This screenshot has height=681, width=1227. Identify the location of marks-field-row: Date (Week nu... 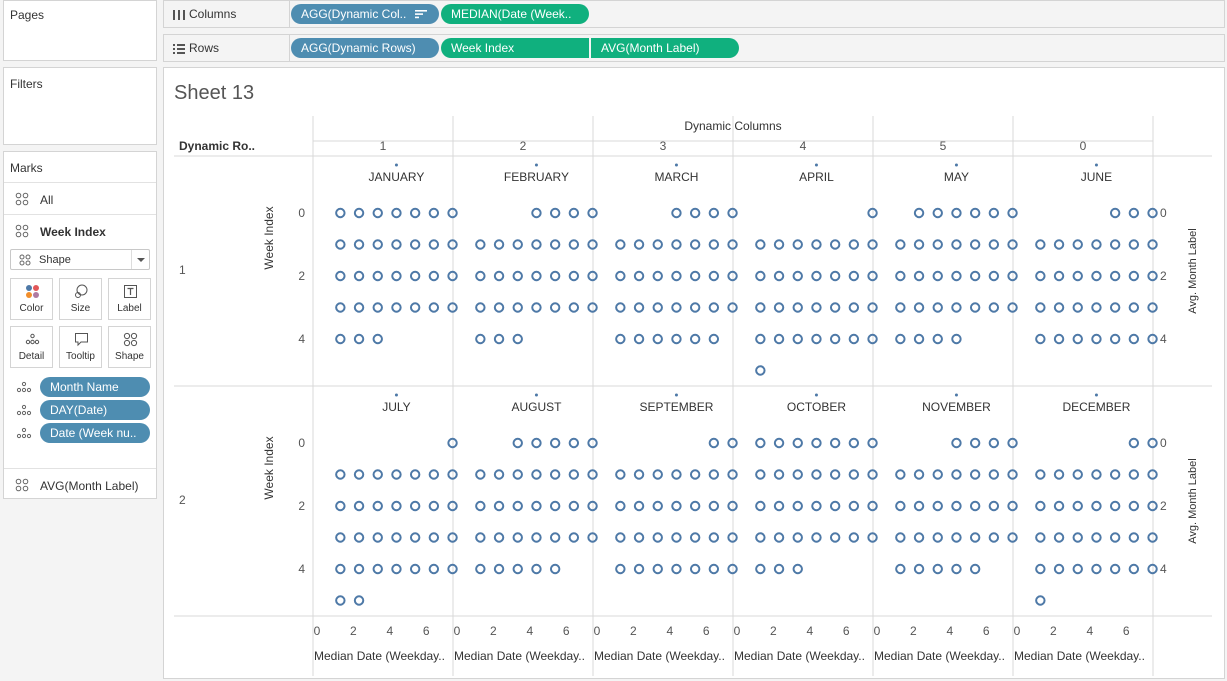
(80, 433).